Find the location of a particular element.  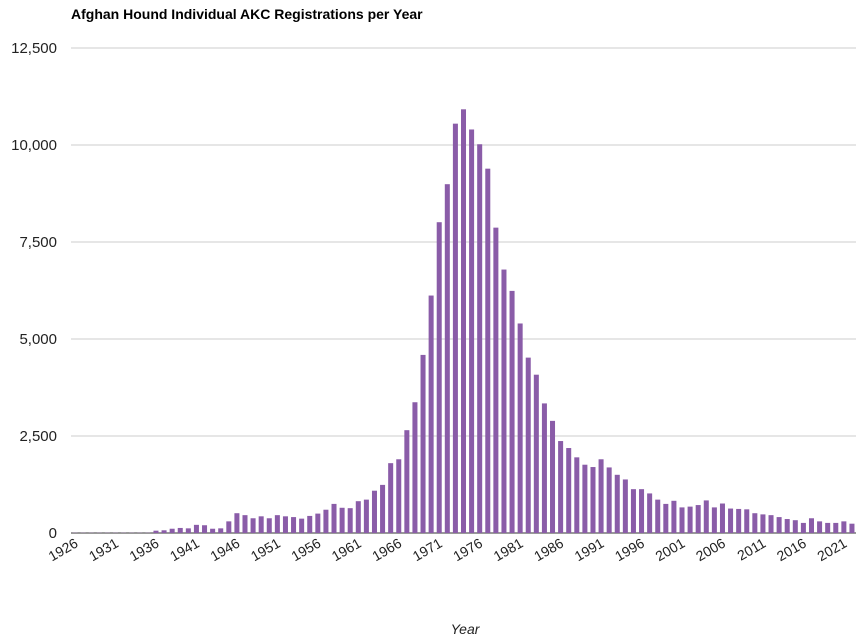

bar-1947 is located at coordinates (245, 524).